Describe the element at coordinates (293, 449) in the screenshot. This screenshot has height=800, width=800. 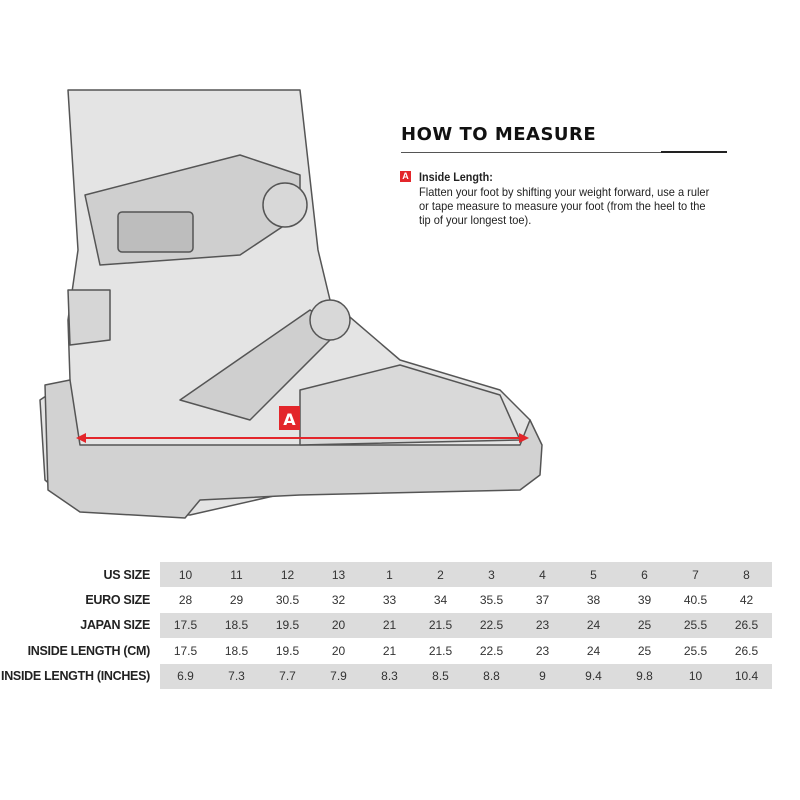
I see `boot-sole` at that location.